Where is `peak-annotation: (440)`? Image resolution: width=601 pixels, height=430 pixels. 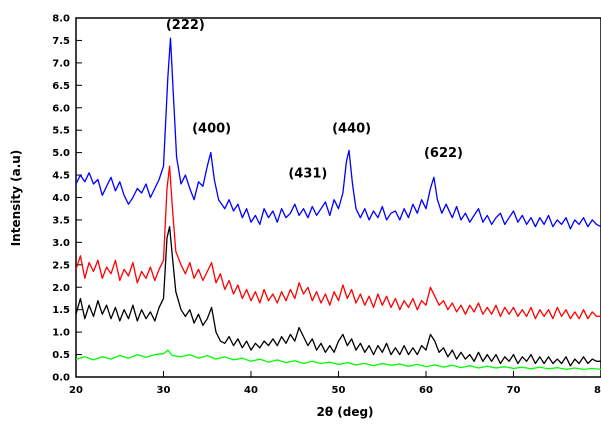
peak-annotation: (440) is located at coordinates (351, 128).